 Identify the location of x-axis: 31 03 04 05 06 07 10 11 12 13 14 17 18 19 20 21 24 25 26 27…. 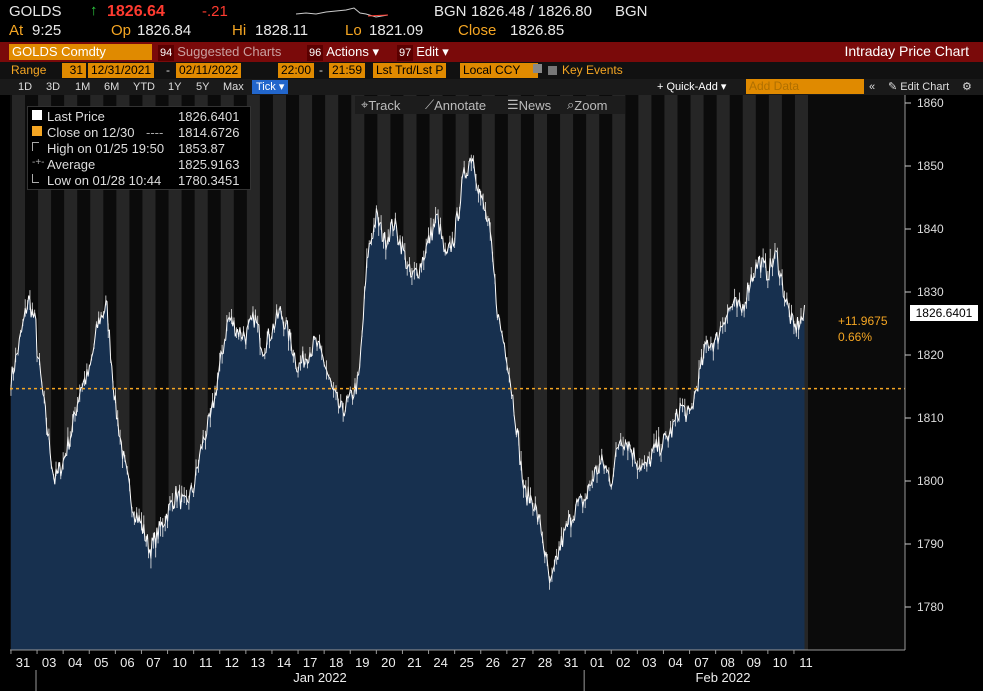
(452, 670).